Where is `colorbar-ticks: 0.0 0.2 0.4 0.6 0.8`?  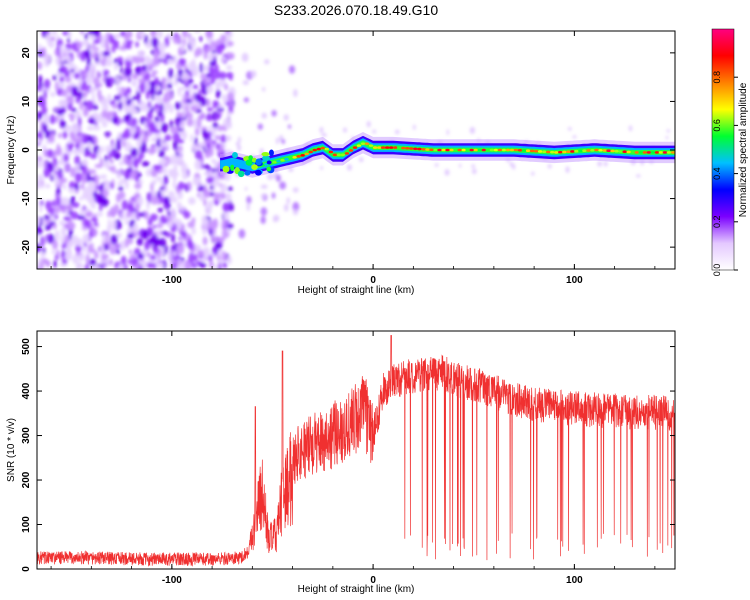 colorbar-ticks: 0.0 0.2 0.4 0.6 0.8 is located at coordinates (725, 173).